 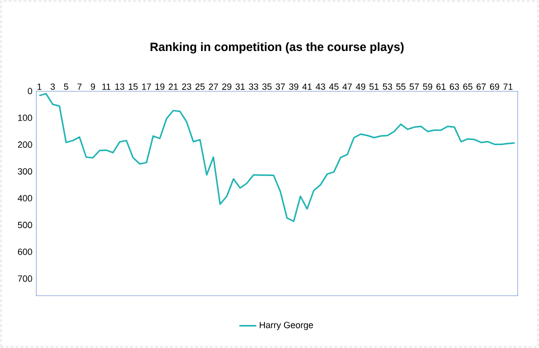 I want to click on legend-label: Harry George, so click(x=287, y=326).